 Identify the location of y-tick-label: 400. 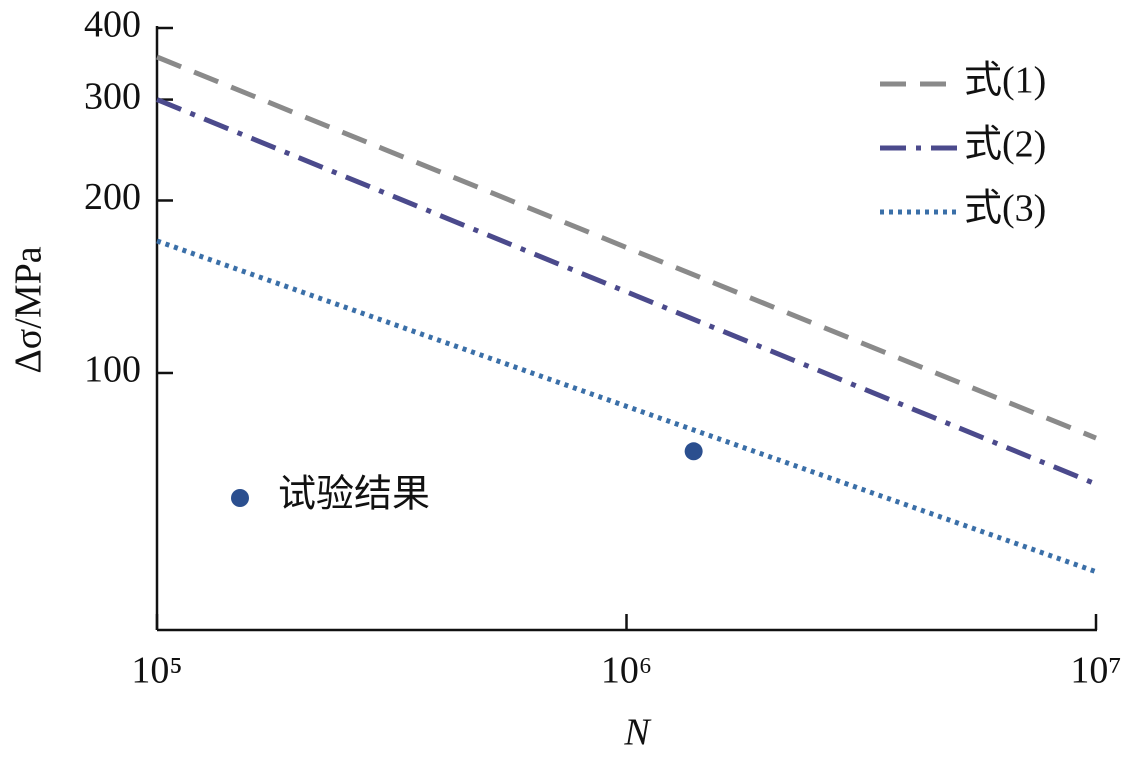
(112, 25).